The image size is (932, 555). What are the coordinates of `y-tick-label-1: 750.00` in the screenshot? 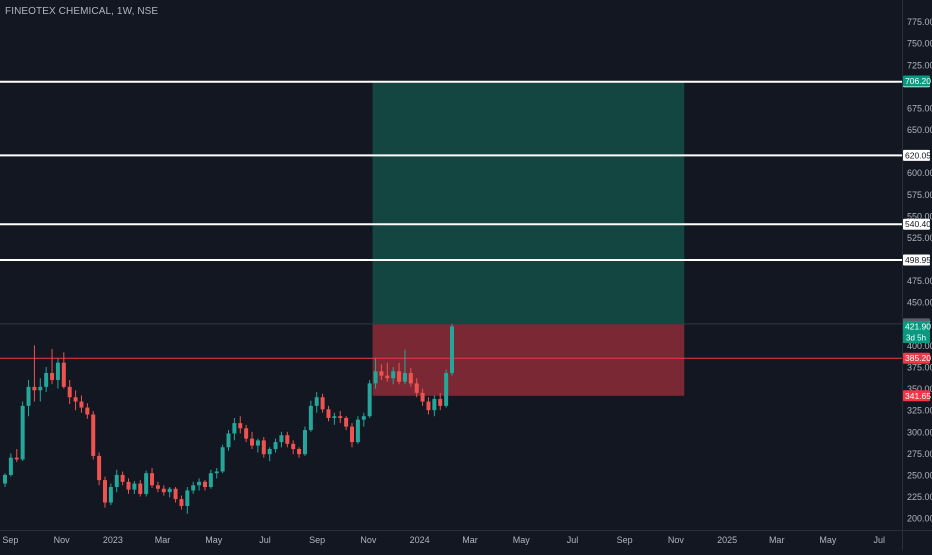 It's located at (919, 44).